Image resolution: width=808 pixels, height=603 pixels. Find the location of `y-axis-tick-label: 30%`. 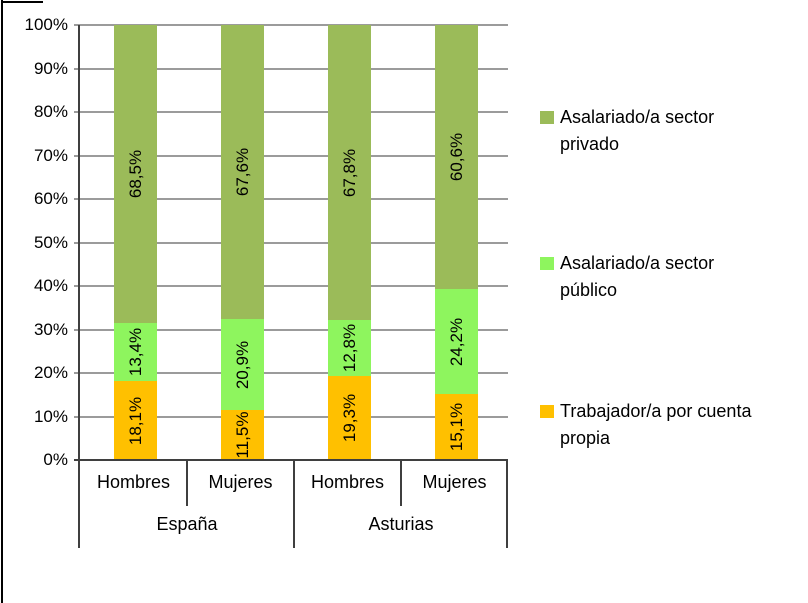

y-axis-tick-label: 30% is located at coordinates (50, 329).